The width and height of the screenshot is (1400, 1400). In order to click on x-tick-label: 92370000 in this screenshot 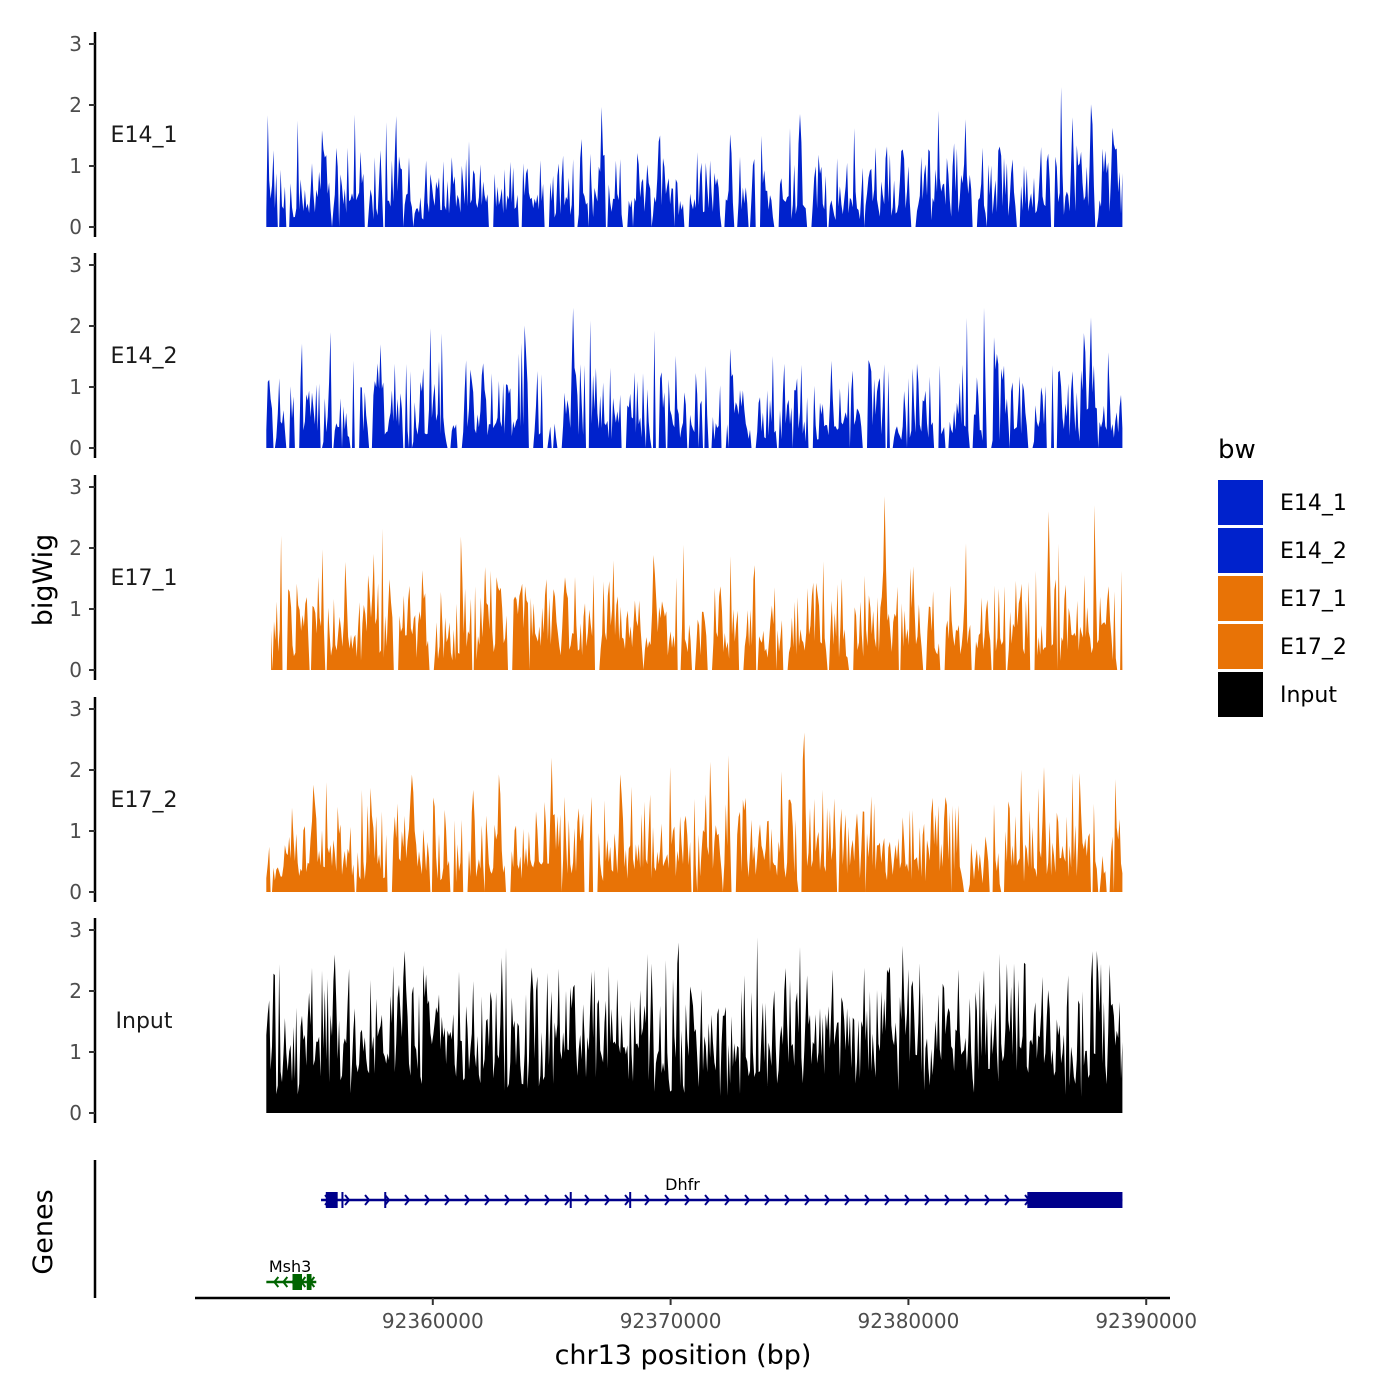, I will do `click(671, 1321)`.